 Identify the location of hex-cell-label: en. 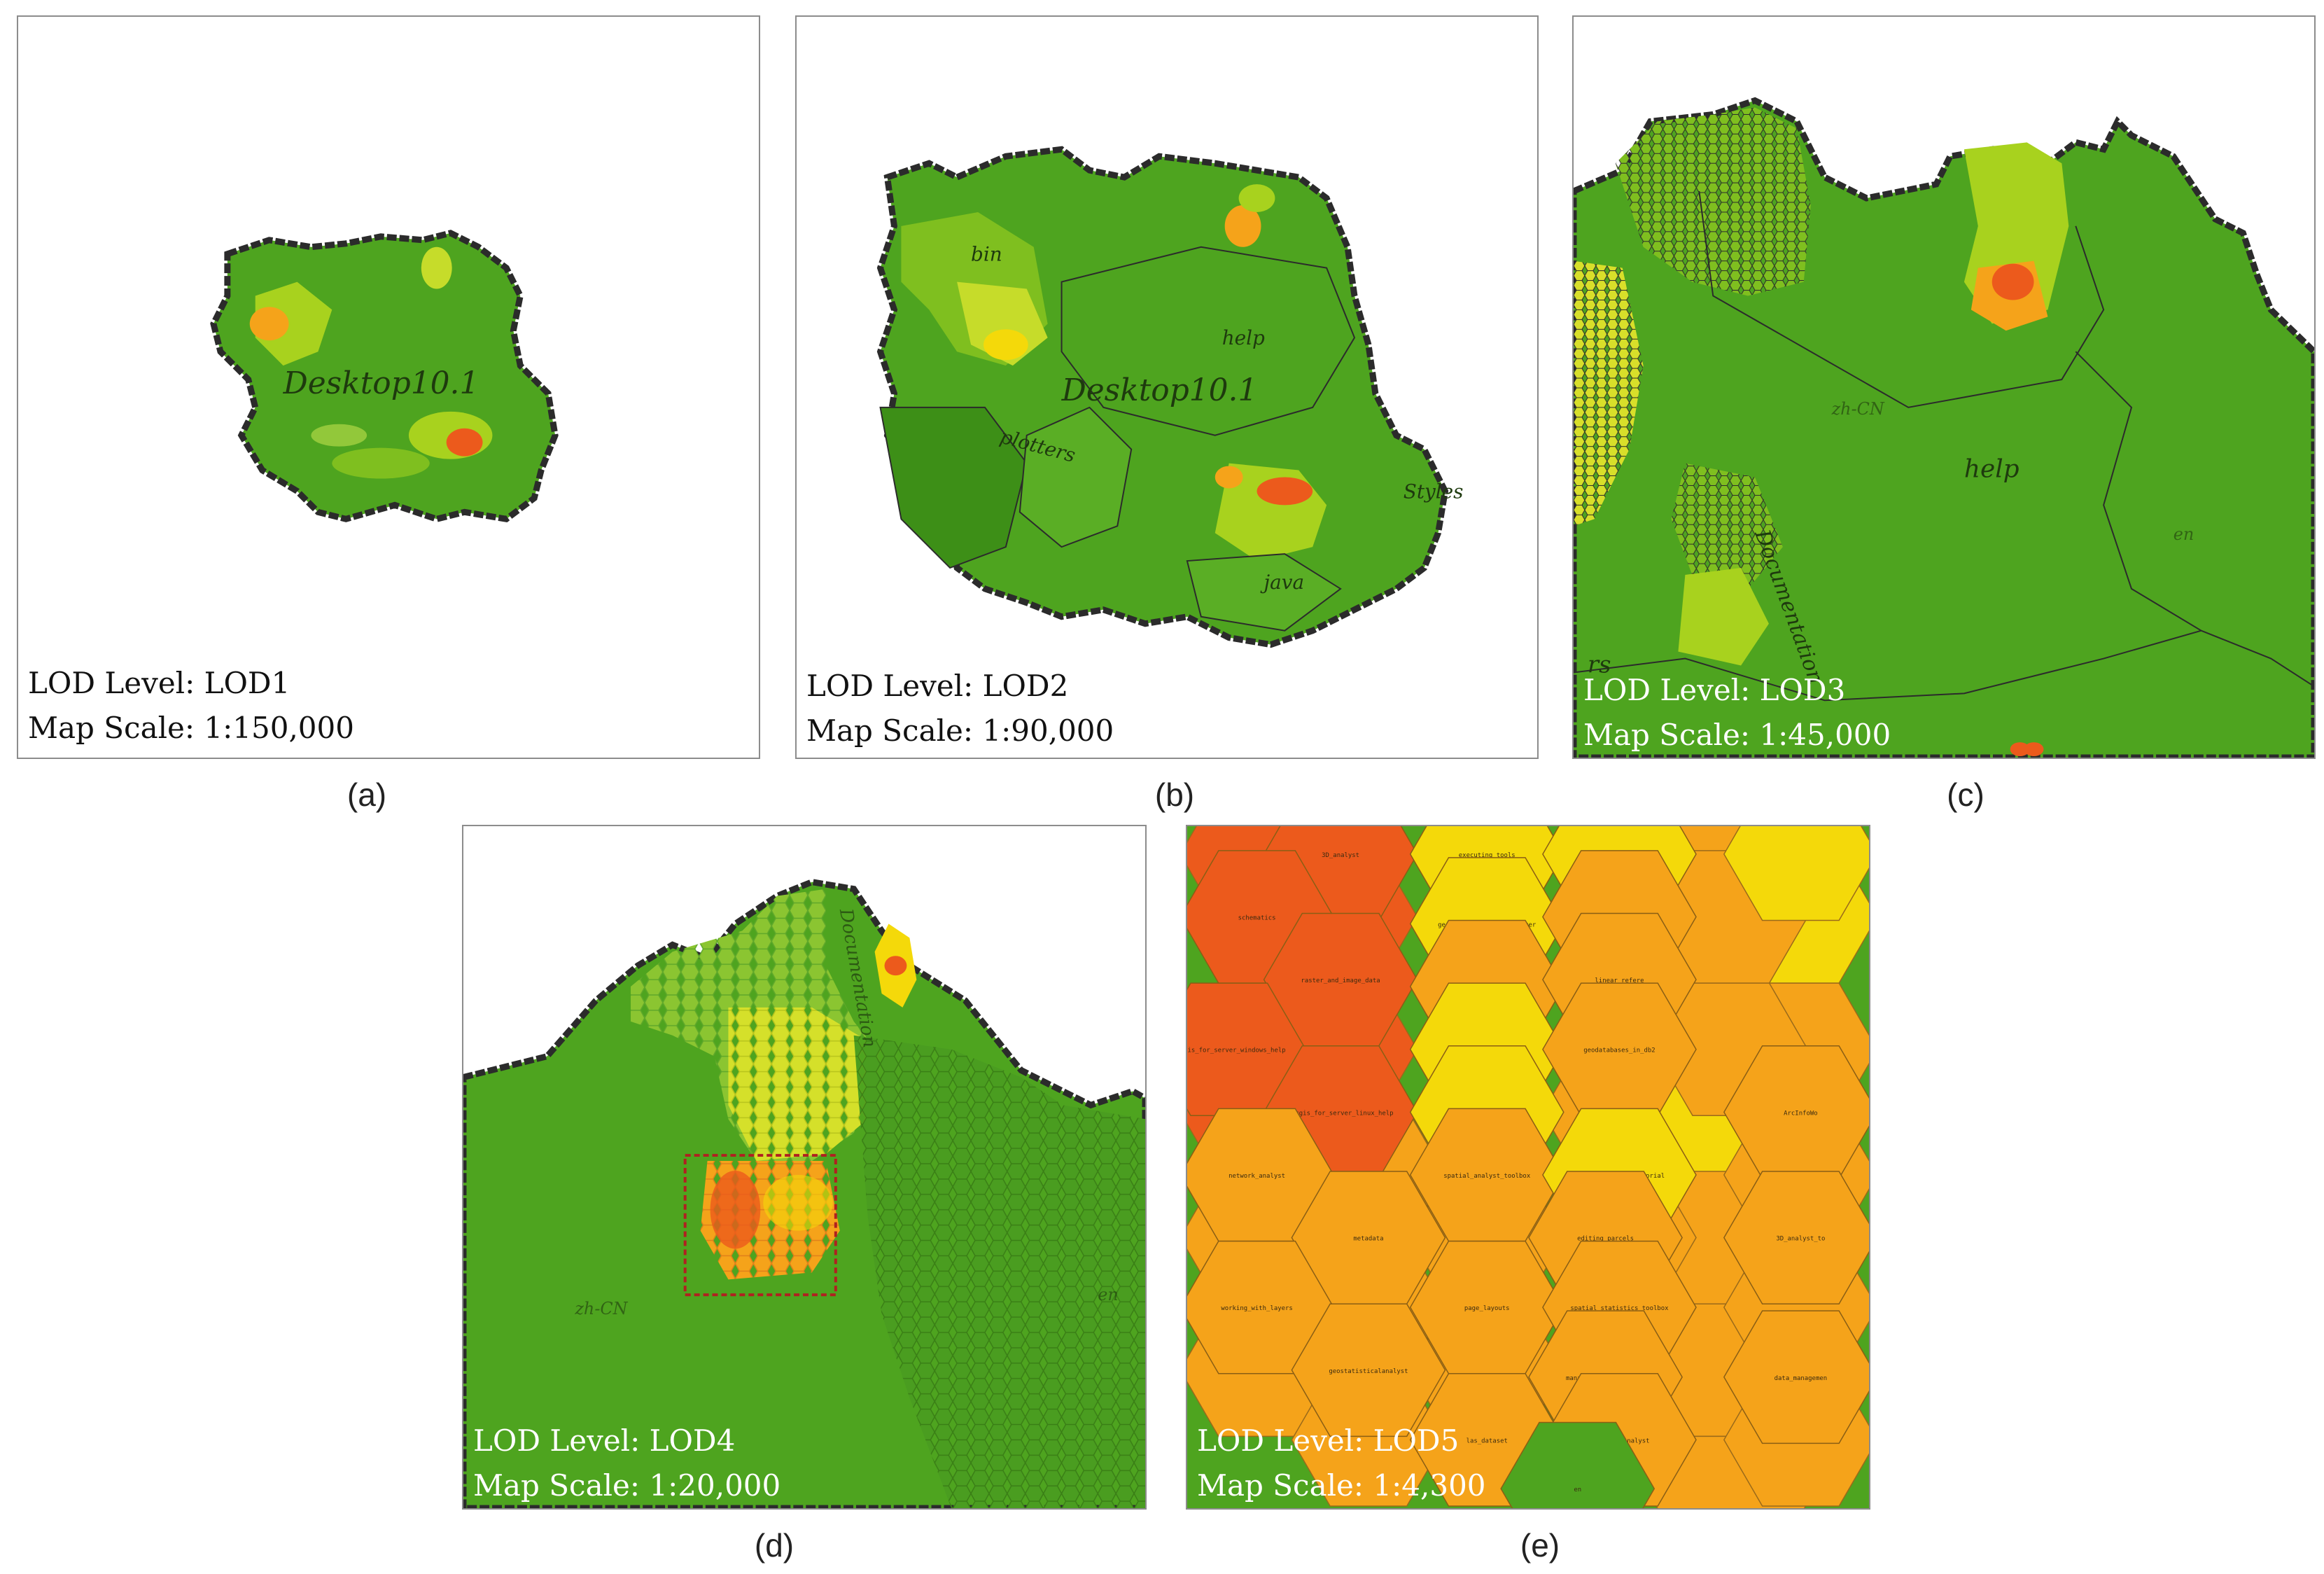
(1577, 1489).